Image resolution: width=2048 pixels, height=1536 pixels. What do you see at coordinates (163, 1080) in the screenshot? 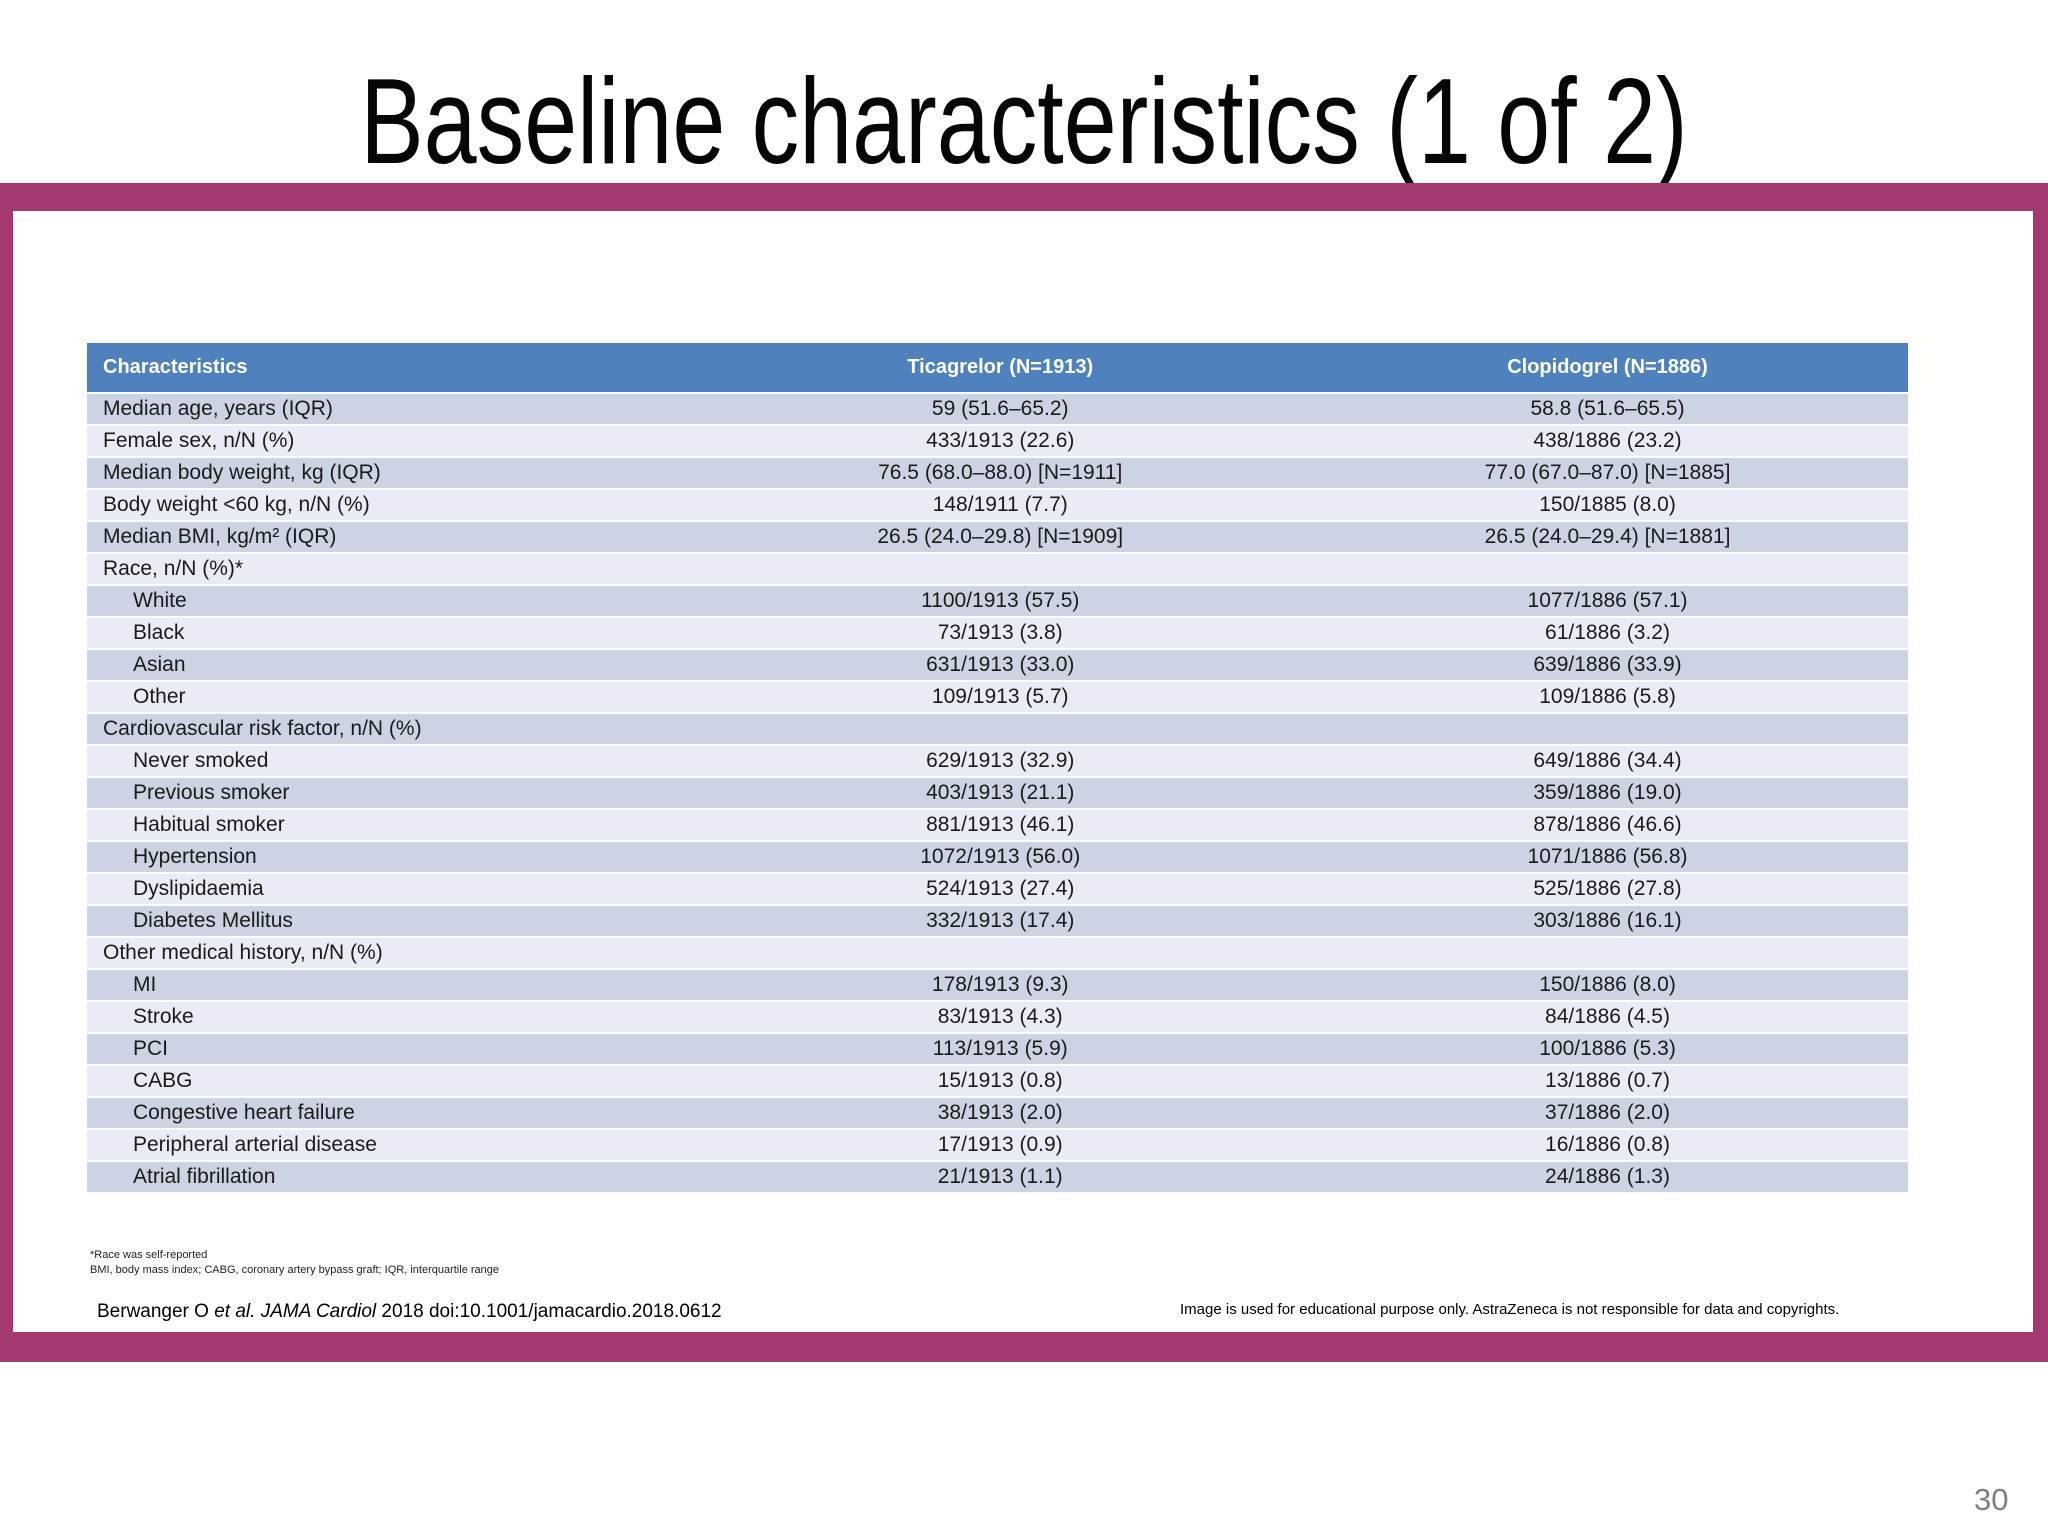
I see `row-label: CABG` at bounding box center [163, 1080].